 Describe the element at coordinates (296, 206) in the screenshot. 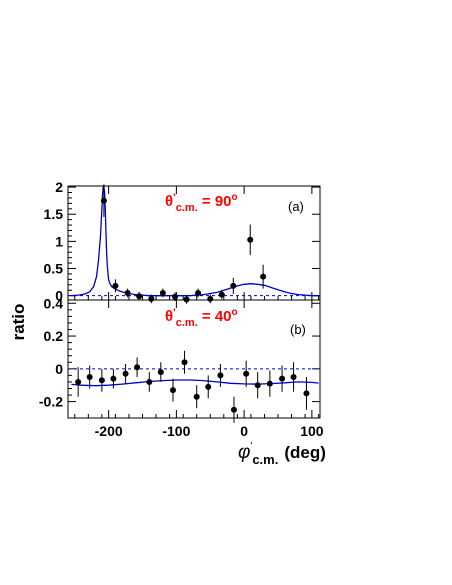

I see `panel-a-label: (a)` at that location.